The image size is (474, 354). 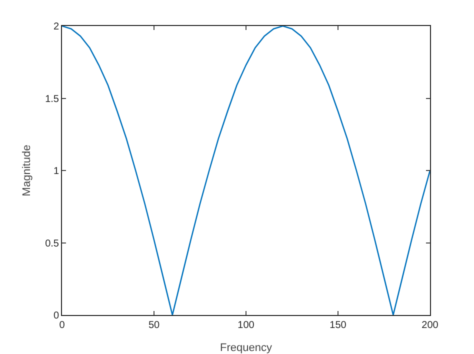 What do you see at coordinates (154, 325) in the screenshot?
I see `x-tick-label: 50` at bounding box center [154, 325].